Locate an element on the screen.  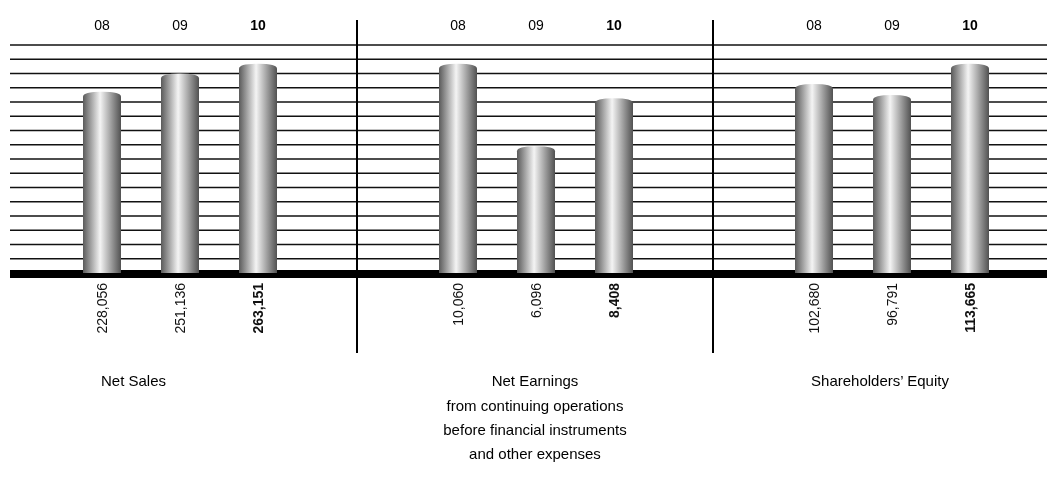
data-label: 8,408 is located at coordinates (614, 300).